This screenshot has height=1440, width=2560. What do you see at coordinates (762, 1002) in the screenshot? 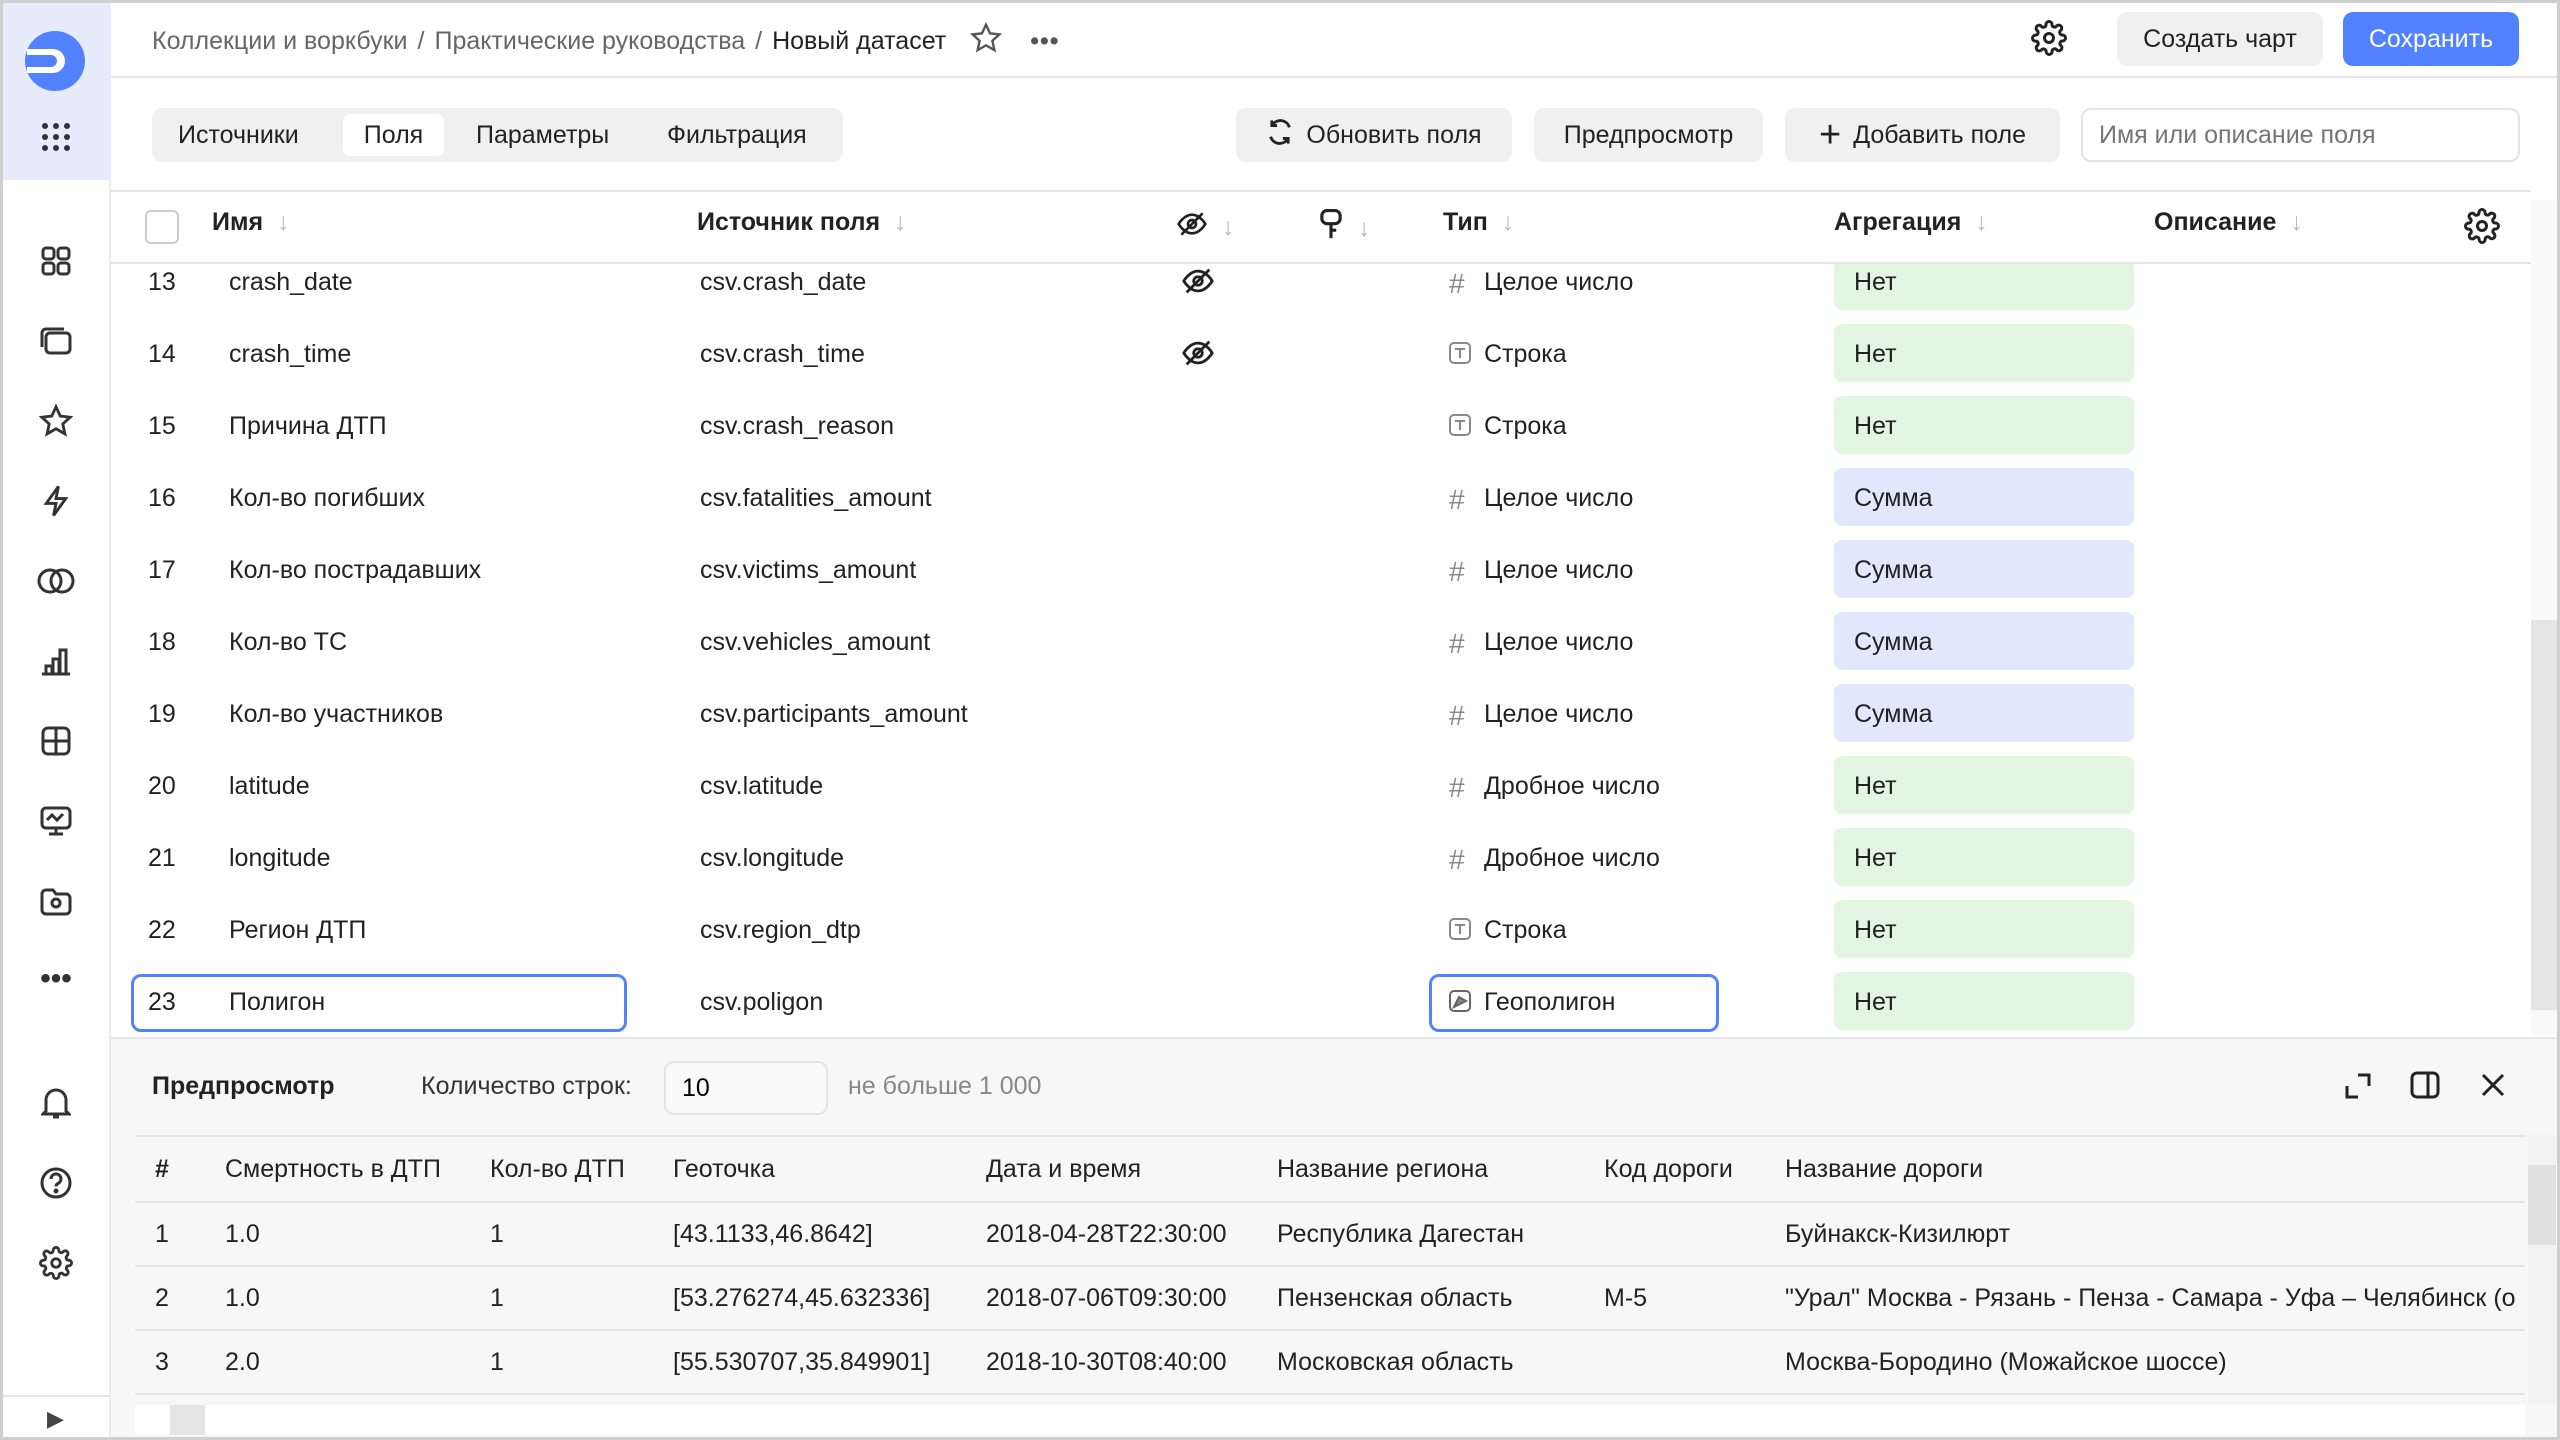
I see `field-source: csv.poligon` at bounding box center [762, 1002].